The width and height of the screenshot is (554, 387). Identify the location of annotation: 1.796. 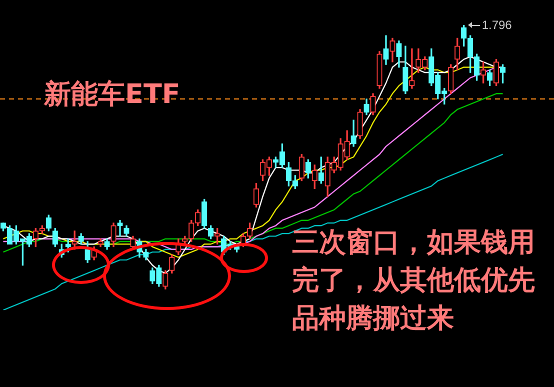
(497, 25).